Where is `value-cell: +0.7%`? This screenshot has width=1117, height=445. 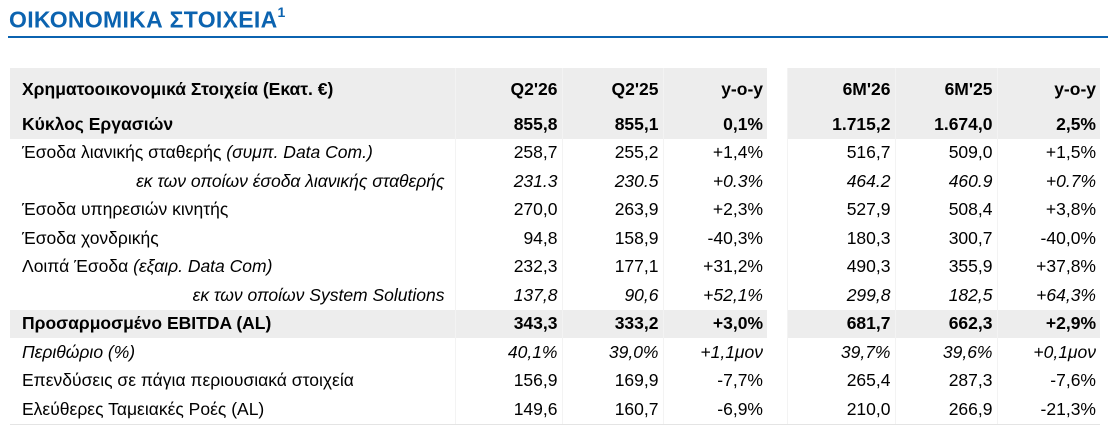 value-cell: +0.7% is located at coordinates (1048, 181).